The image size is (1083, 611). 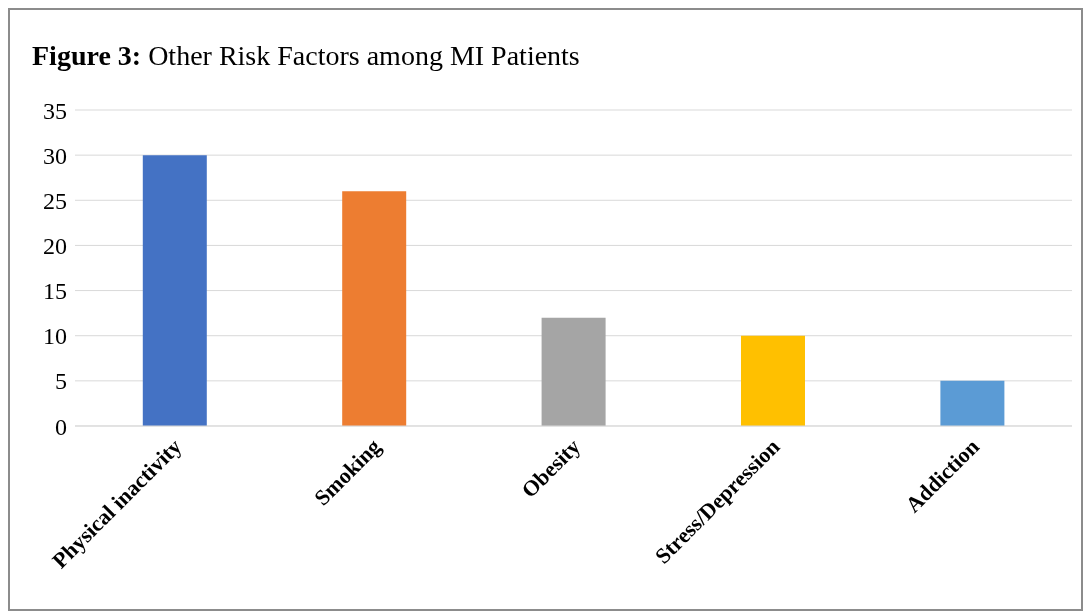 I want to click on y-tick-label: 35, so click(x=55, y=110).